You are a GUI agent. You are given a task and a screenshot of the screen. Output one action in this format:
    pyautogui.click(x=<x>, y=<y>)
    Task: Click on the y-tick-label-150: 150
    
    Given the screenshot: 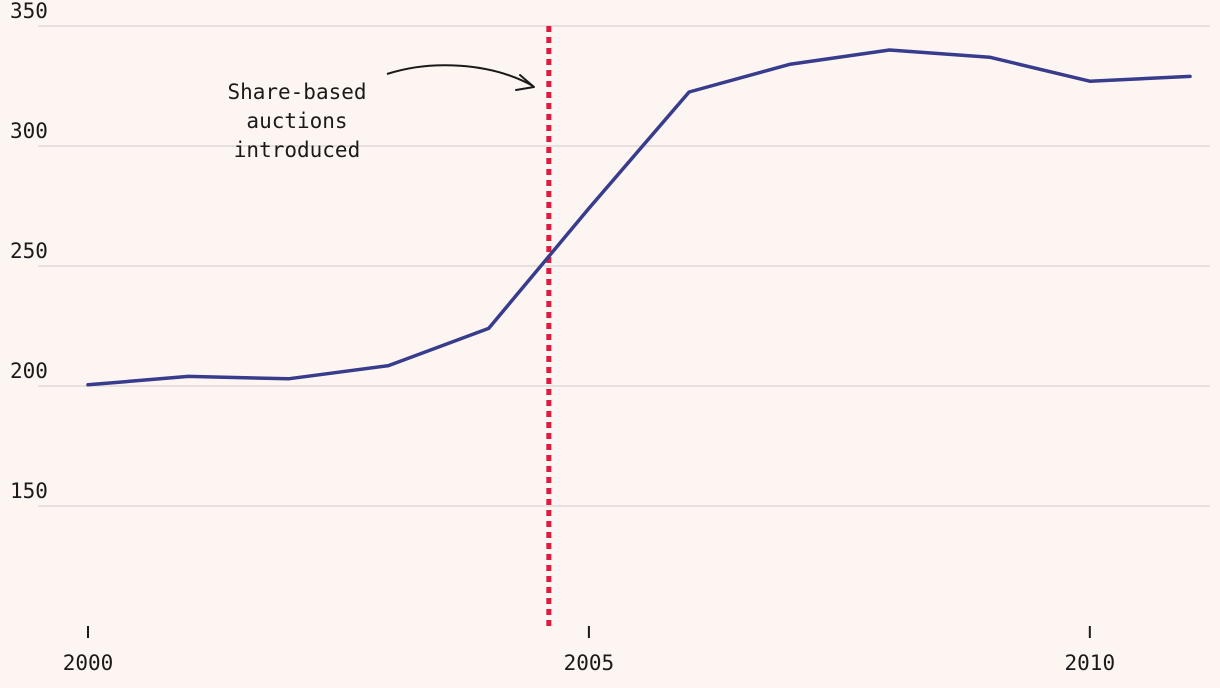 What is the action you would take?
    pyautogui.click(x=29, y=491)
    